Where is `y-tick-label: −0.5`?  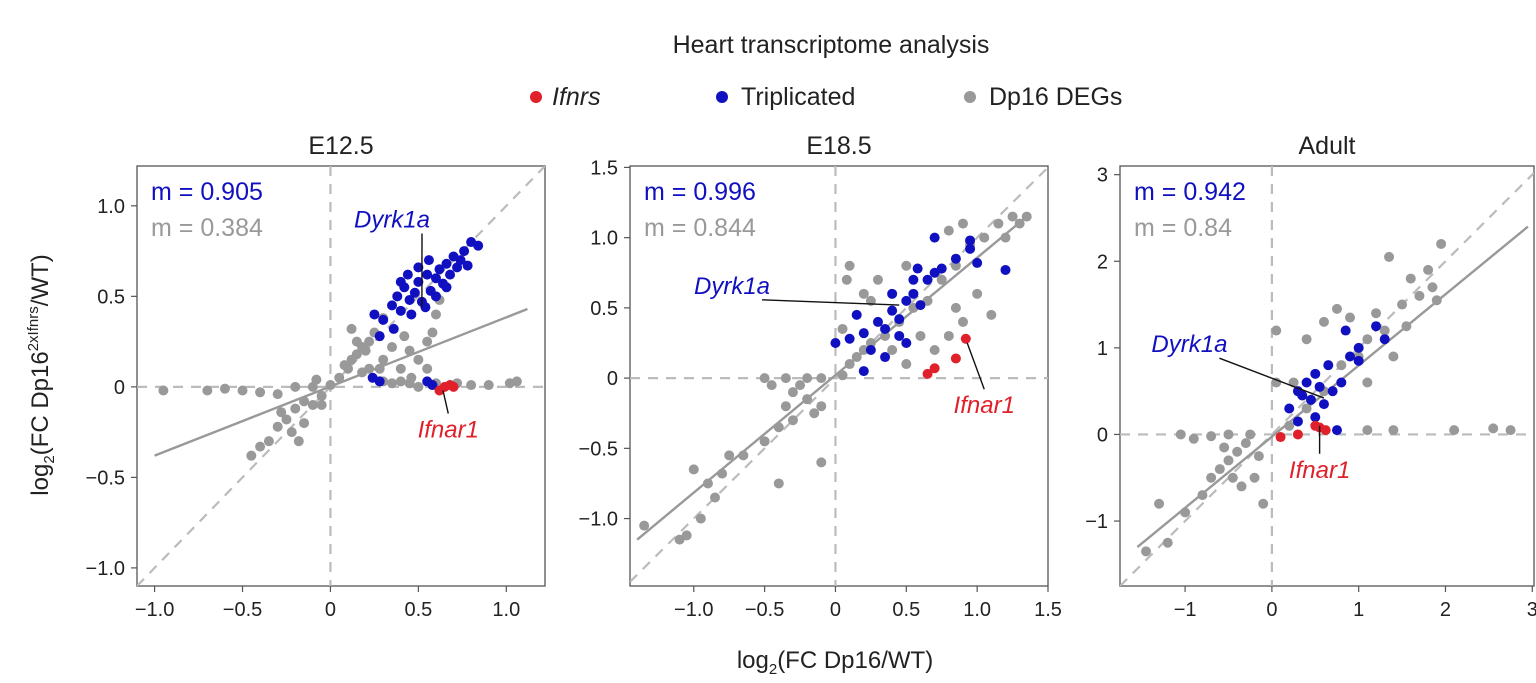 y-tick-label: −0.5 is located at coordinates (105, 478).